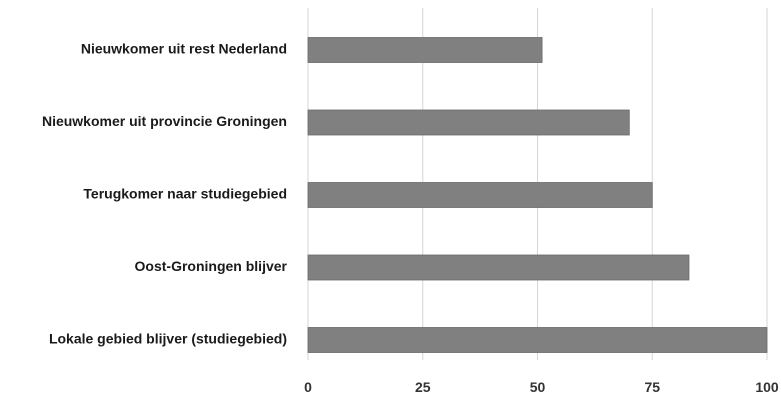  What do you see at coordinates (308, 387) in the screenshot?
I see `x-tick-label-0: 0` at bounding box center [308, 387].